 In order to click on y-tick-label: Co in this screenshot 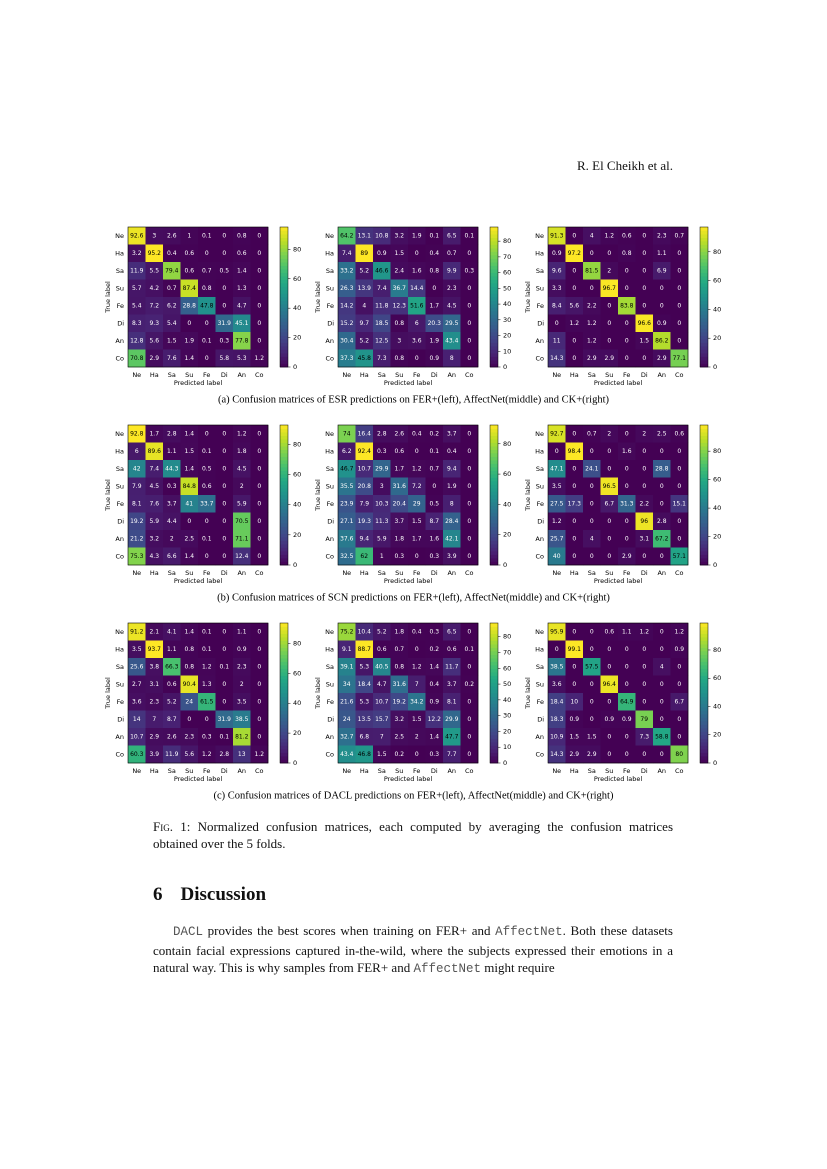, I will do `click(539, 358)`.